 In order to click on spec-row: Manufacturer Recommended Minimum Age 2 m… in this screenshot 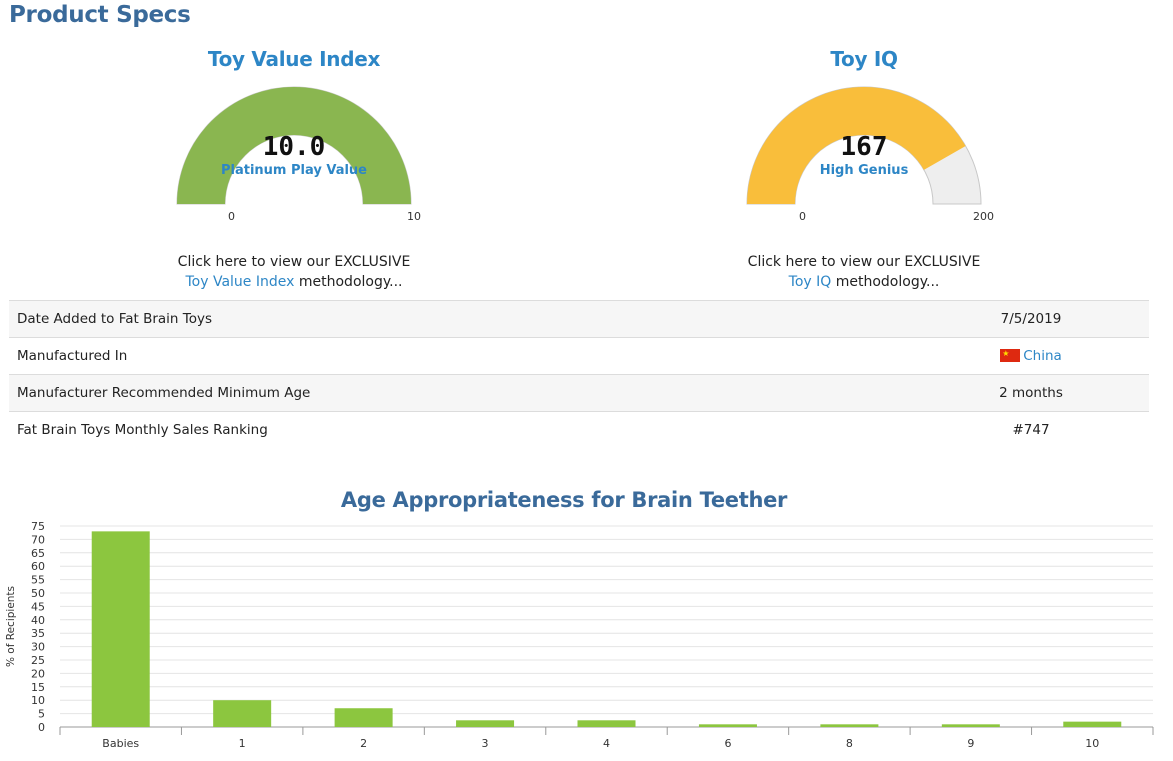, I will do `click(579, 393)`.